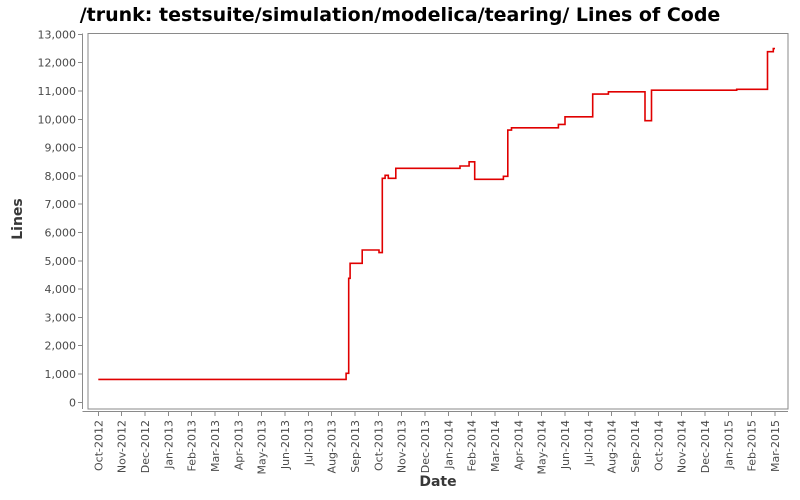  Describe the element at coordinates (61, 289) in the screenshot. I see `y-tick-label: 4,000` at that location.